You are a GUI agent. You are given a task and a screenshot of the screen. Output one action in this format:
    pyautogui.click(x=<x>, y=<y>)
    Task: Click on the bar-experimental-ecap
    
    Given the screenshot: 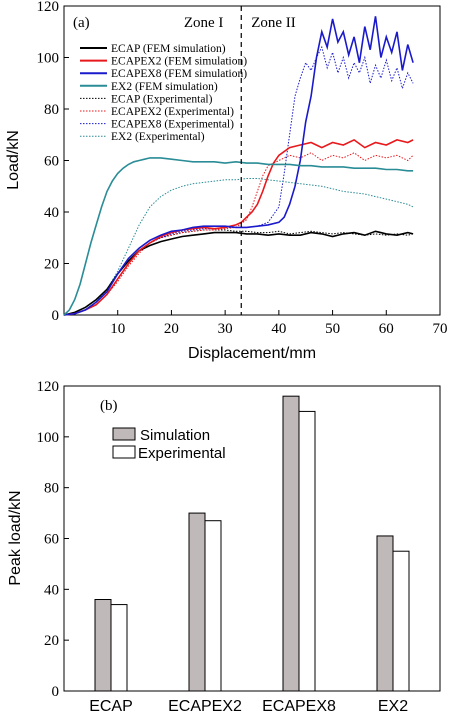 What is the action you would take?
    pyautogui.click(x=119, y=648)
    